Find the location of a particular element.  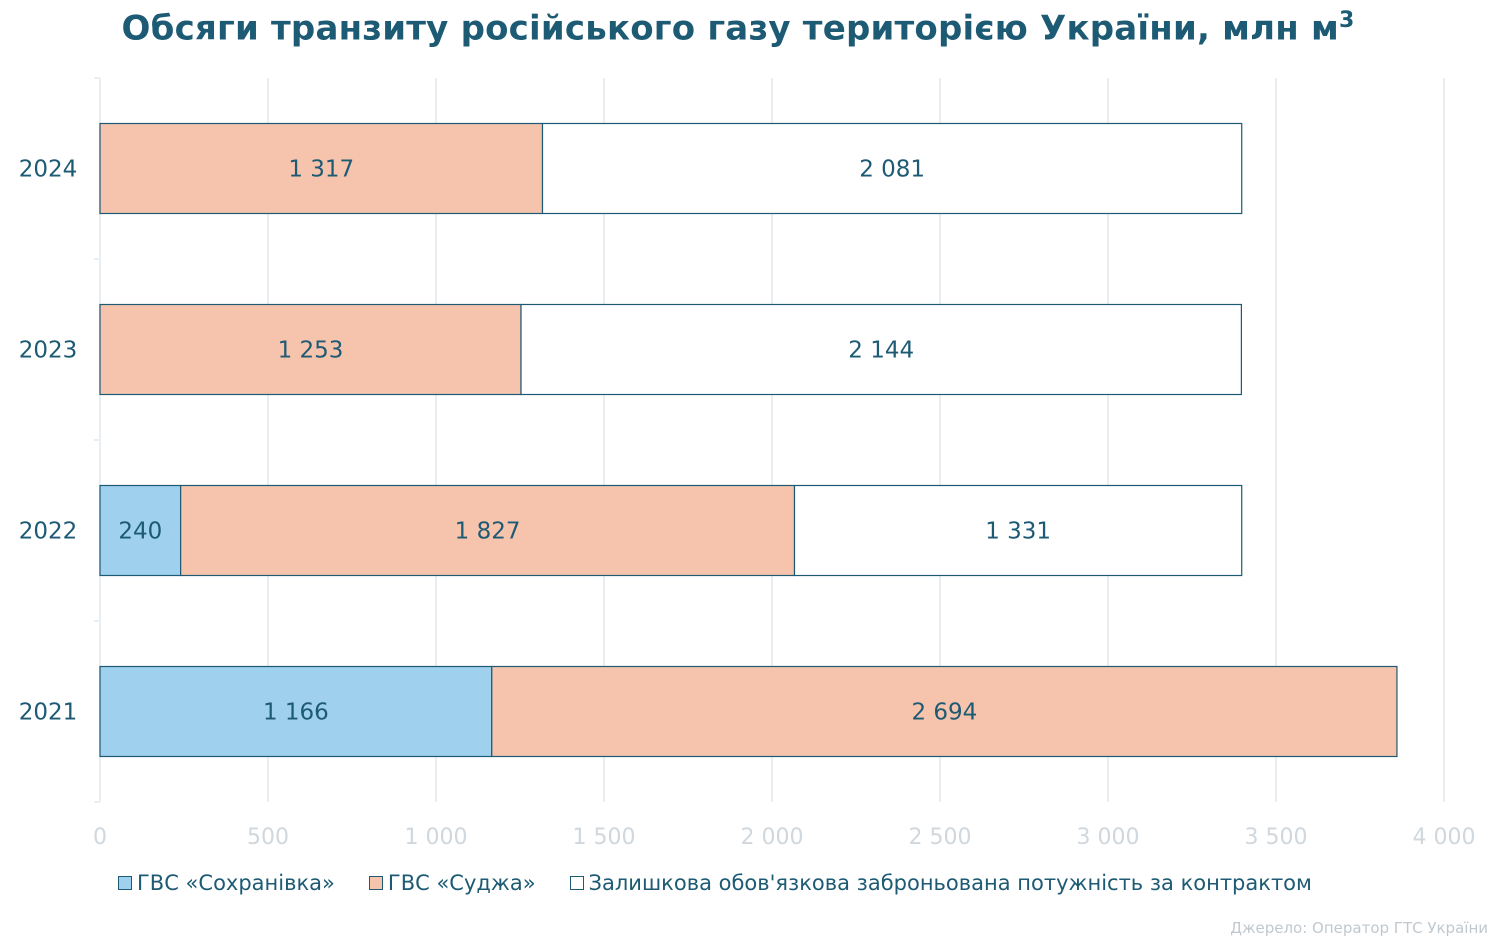

data-label: 2 081 is located at coordinates (892, 170).